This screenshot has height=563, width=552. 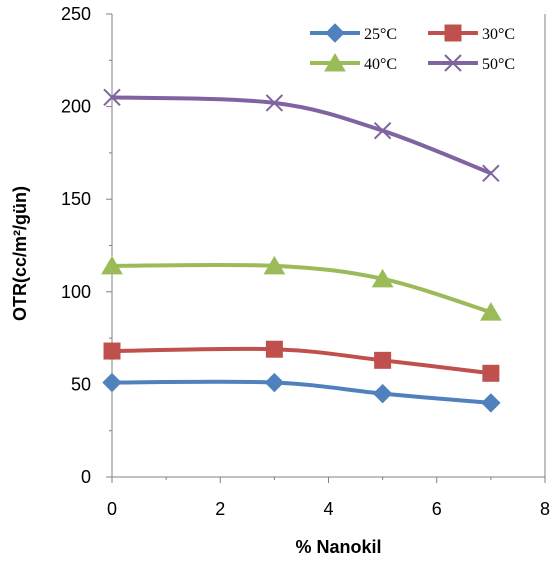 What do you see at coordinates (338, 547) in the screenshot?
I see `x-axis-title: % Nanokil` at bounding box center [338, 547].